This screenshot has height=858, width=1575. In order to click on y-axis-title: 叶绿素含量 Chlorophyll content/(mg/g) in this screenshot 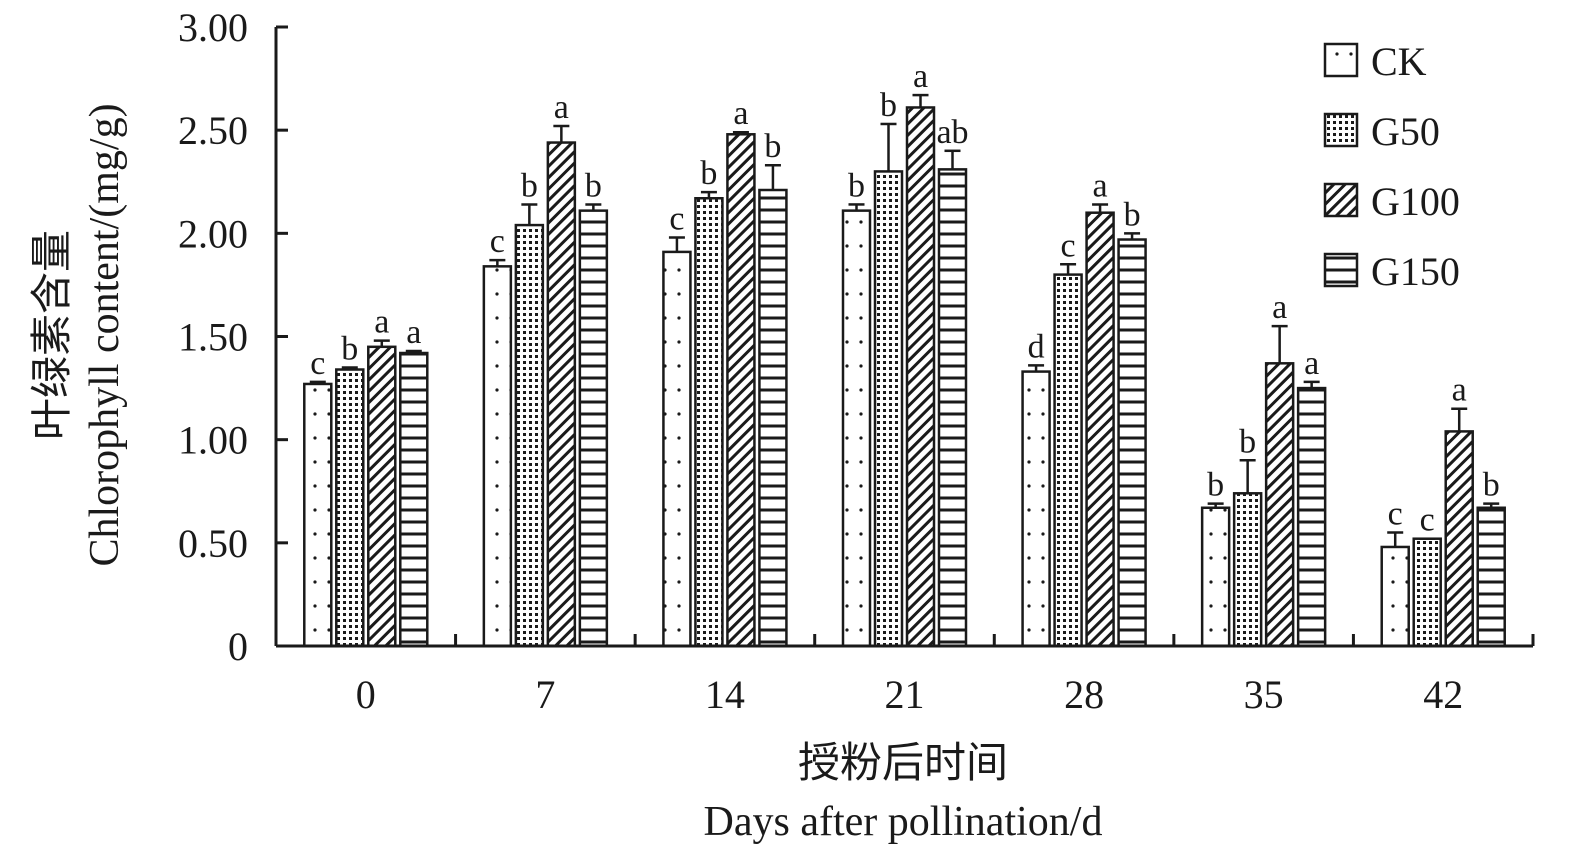, I will do `click(79, 334)`.